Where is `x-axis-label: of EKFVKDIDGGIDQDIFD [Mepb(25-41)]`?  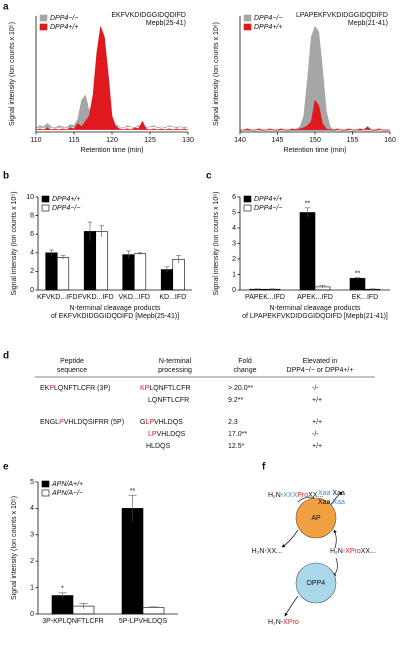 x-axis-label: of EKFVKDIDGGIDQDIFD [Mepb(25-41)] is located at coordinates (115, 316).